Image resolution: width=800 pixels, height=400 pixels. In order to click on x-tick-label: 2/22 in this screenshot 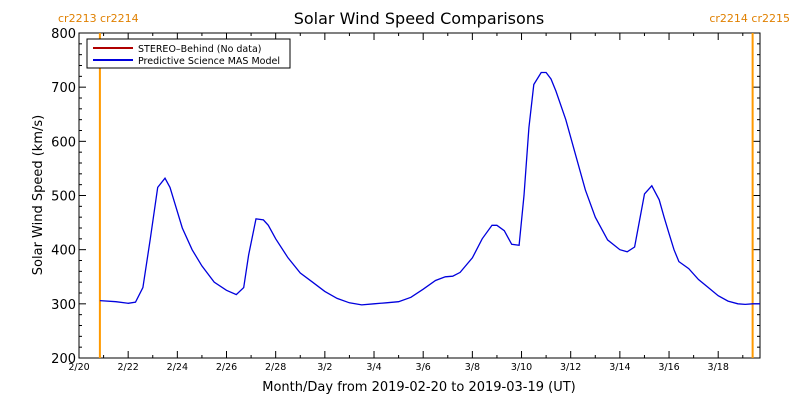, I will do `click(127, 367)`.